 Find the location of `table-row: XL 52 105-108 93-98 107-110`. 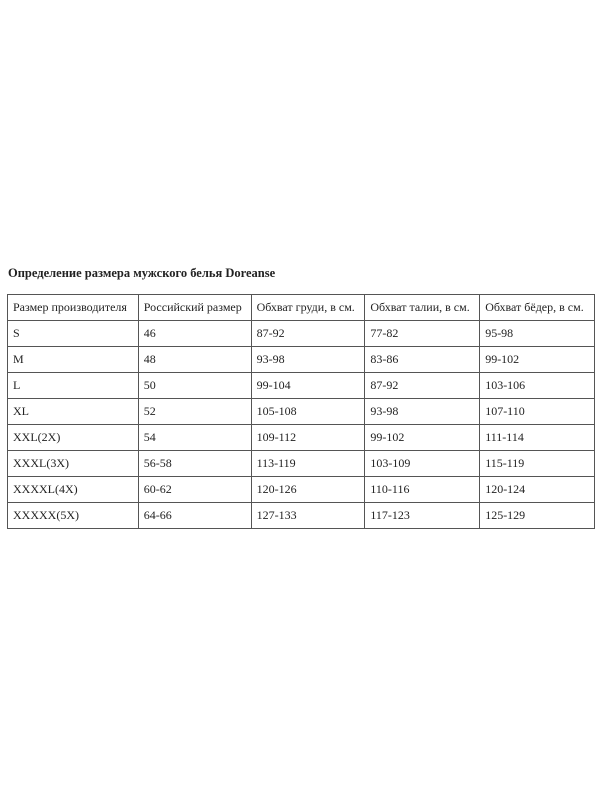

table-row: XL 52 105-108 93-98 107-110 is located at coordinates (301, 411).